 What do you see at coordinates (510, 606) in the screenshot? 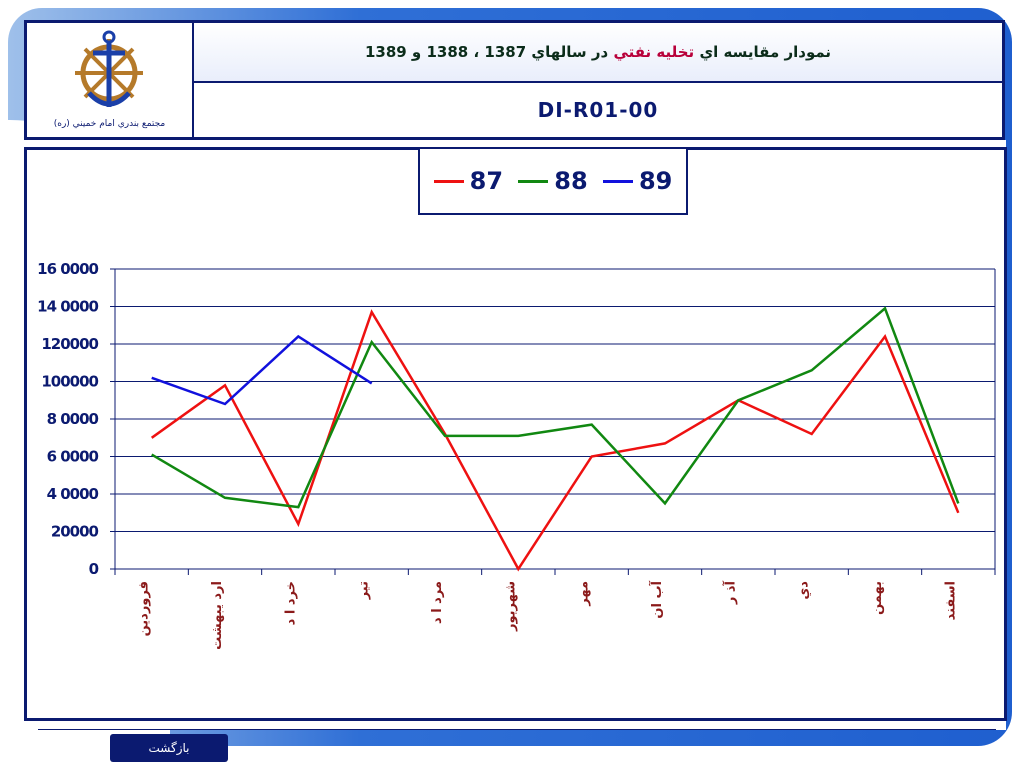
I see `x-tick-label: شهريور` at bounding box center [510, 606].